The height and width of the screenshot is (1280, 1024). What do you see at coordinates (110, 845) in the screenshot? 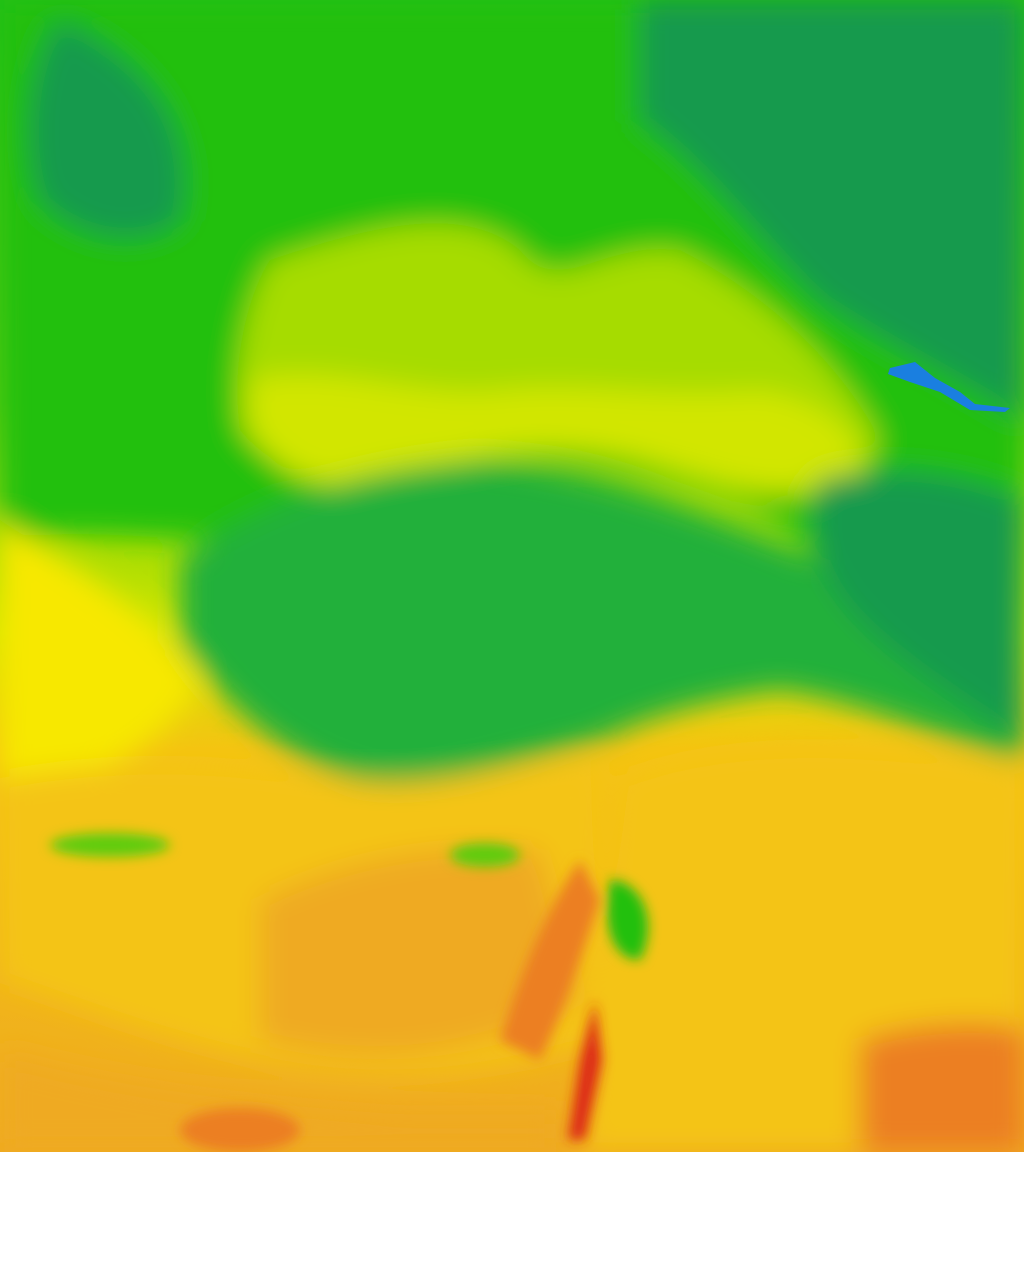
I see `island-west` at bounding box center [110, 845].